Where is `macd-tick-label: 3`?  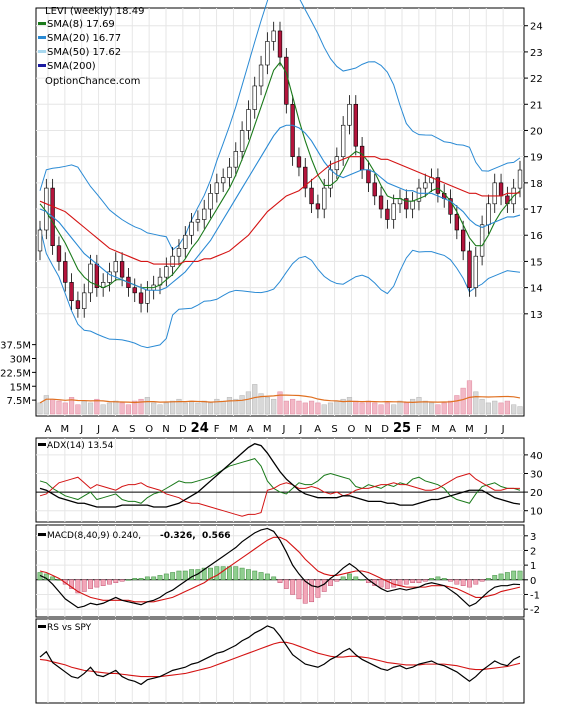 macd-tick-label: 3 is located at coordinates (533, 537).